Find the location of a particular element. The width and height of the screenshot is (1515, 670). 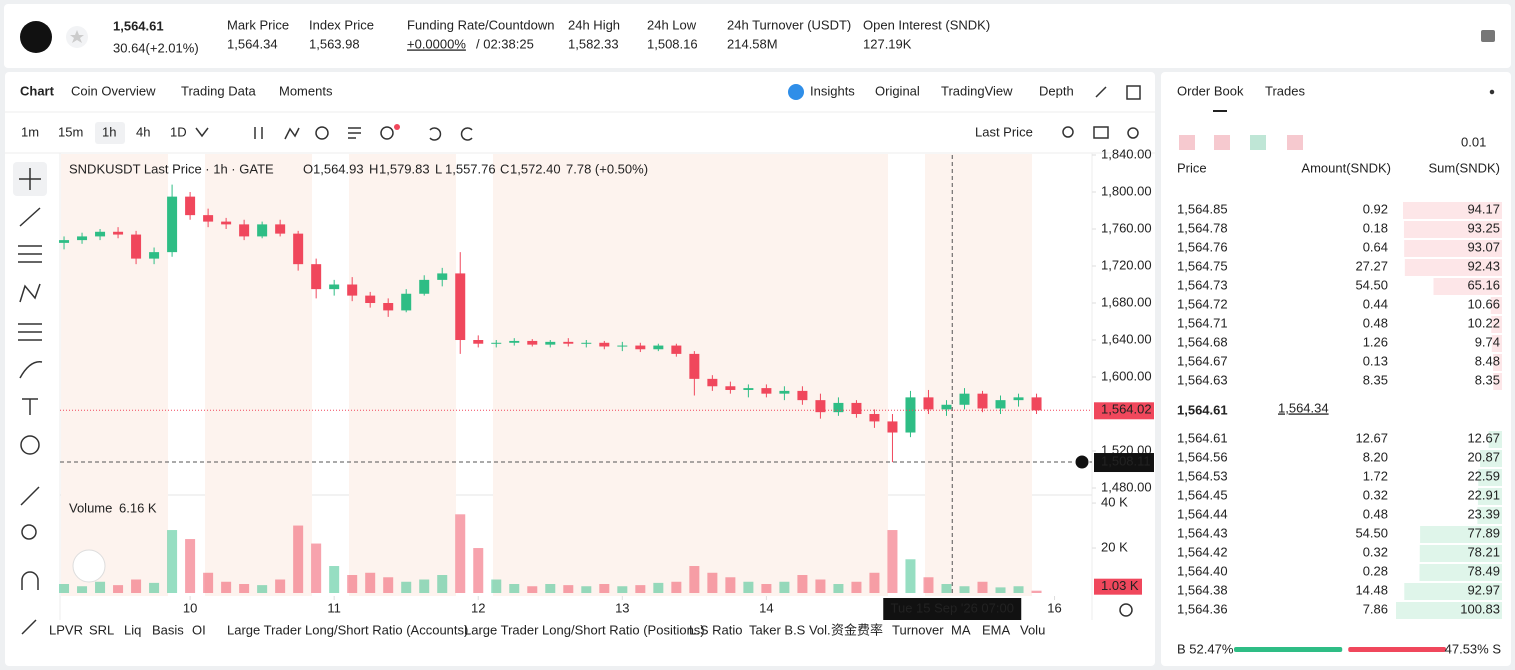

indicator: Turnover is located at coordinates (918, 629).